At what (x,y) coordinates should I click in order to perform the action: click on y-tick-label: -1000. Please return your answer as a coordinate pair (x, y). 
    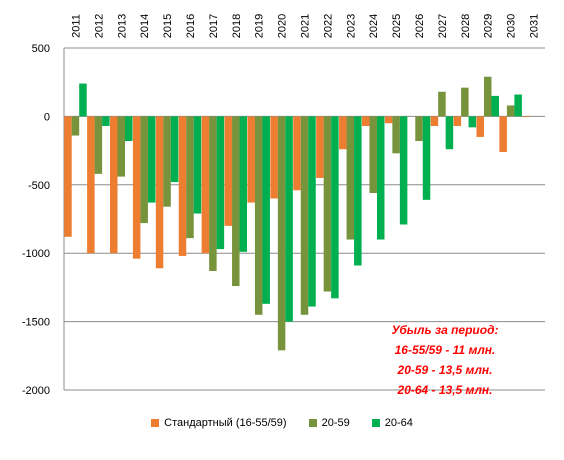
    Looking at the image, I should click on (36, 254).